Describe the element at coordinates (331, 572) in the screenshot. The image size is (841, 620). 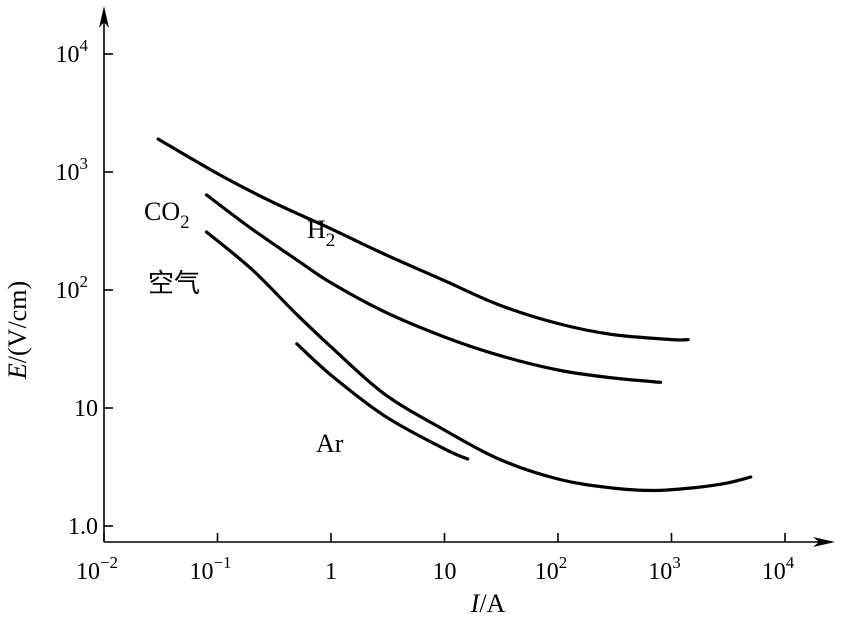
I see `x-tick-label: 1` at that location.